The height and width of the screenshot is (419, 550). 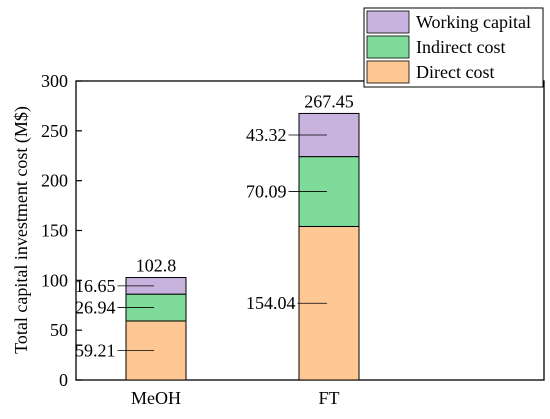 I want to click on y-tick-label: 150, so click(x=54, y=231).